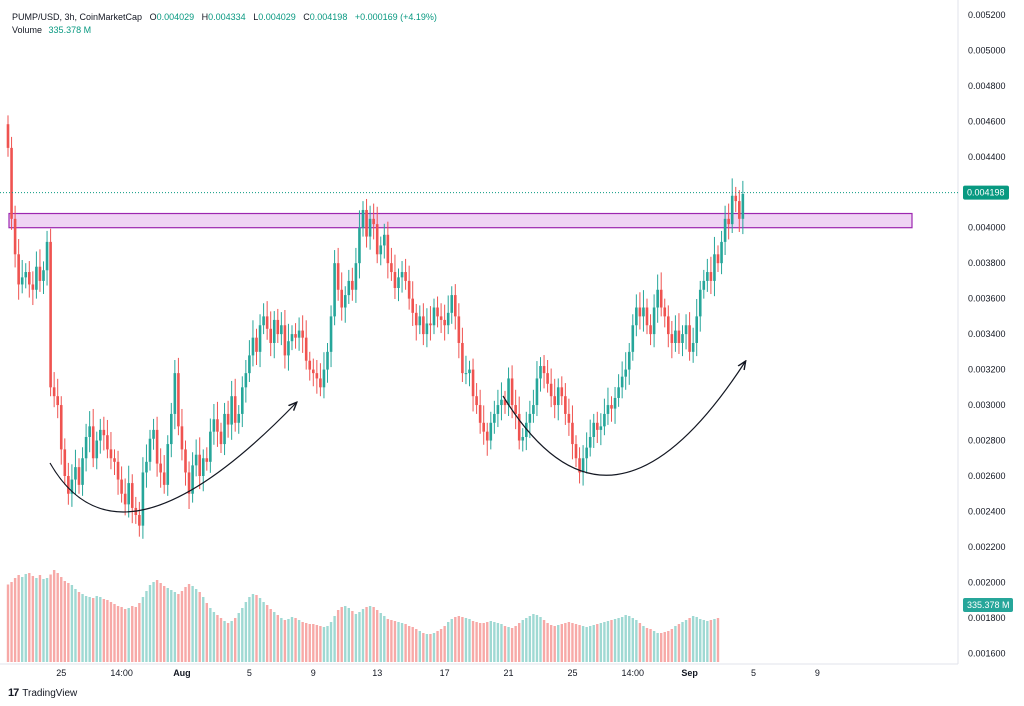  Describe the element at coordinates (445, 673) in the screenshot. I see `x-tick-label: 17` at that location.